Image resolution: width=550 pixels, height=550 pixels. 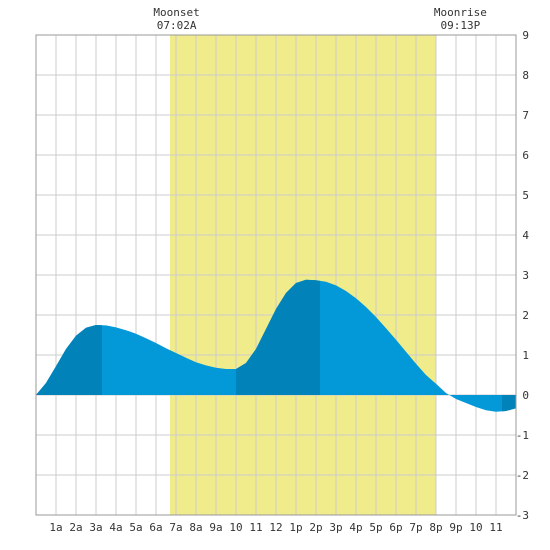 What do you see at coordinates (435, 527) in the screenshot?
I see `x-tick-label: 8p` at bounding box center [435, 527].